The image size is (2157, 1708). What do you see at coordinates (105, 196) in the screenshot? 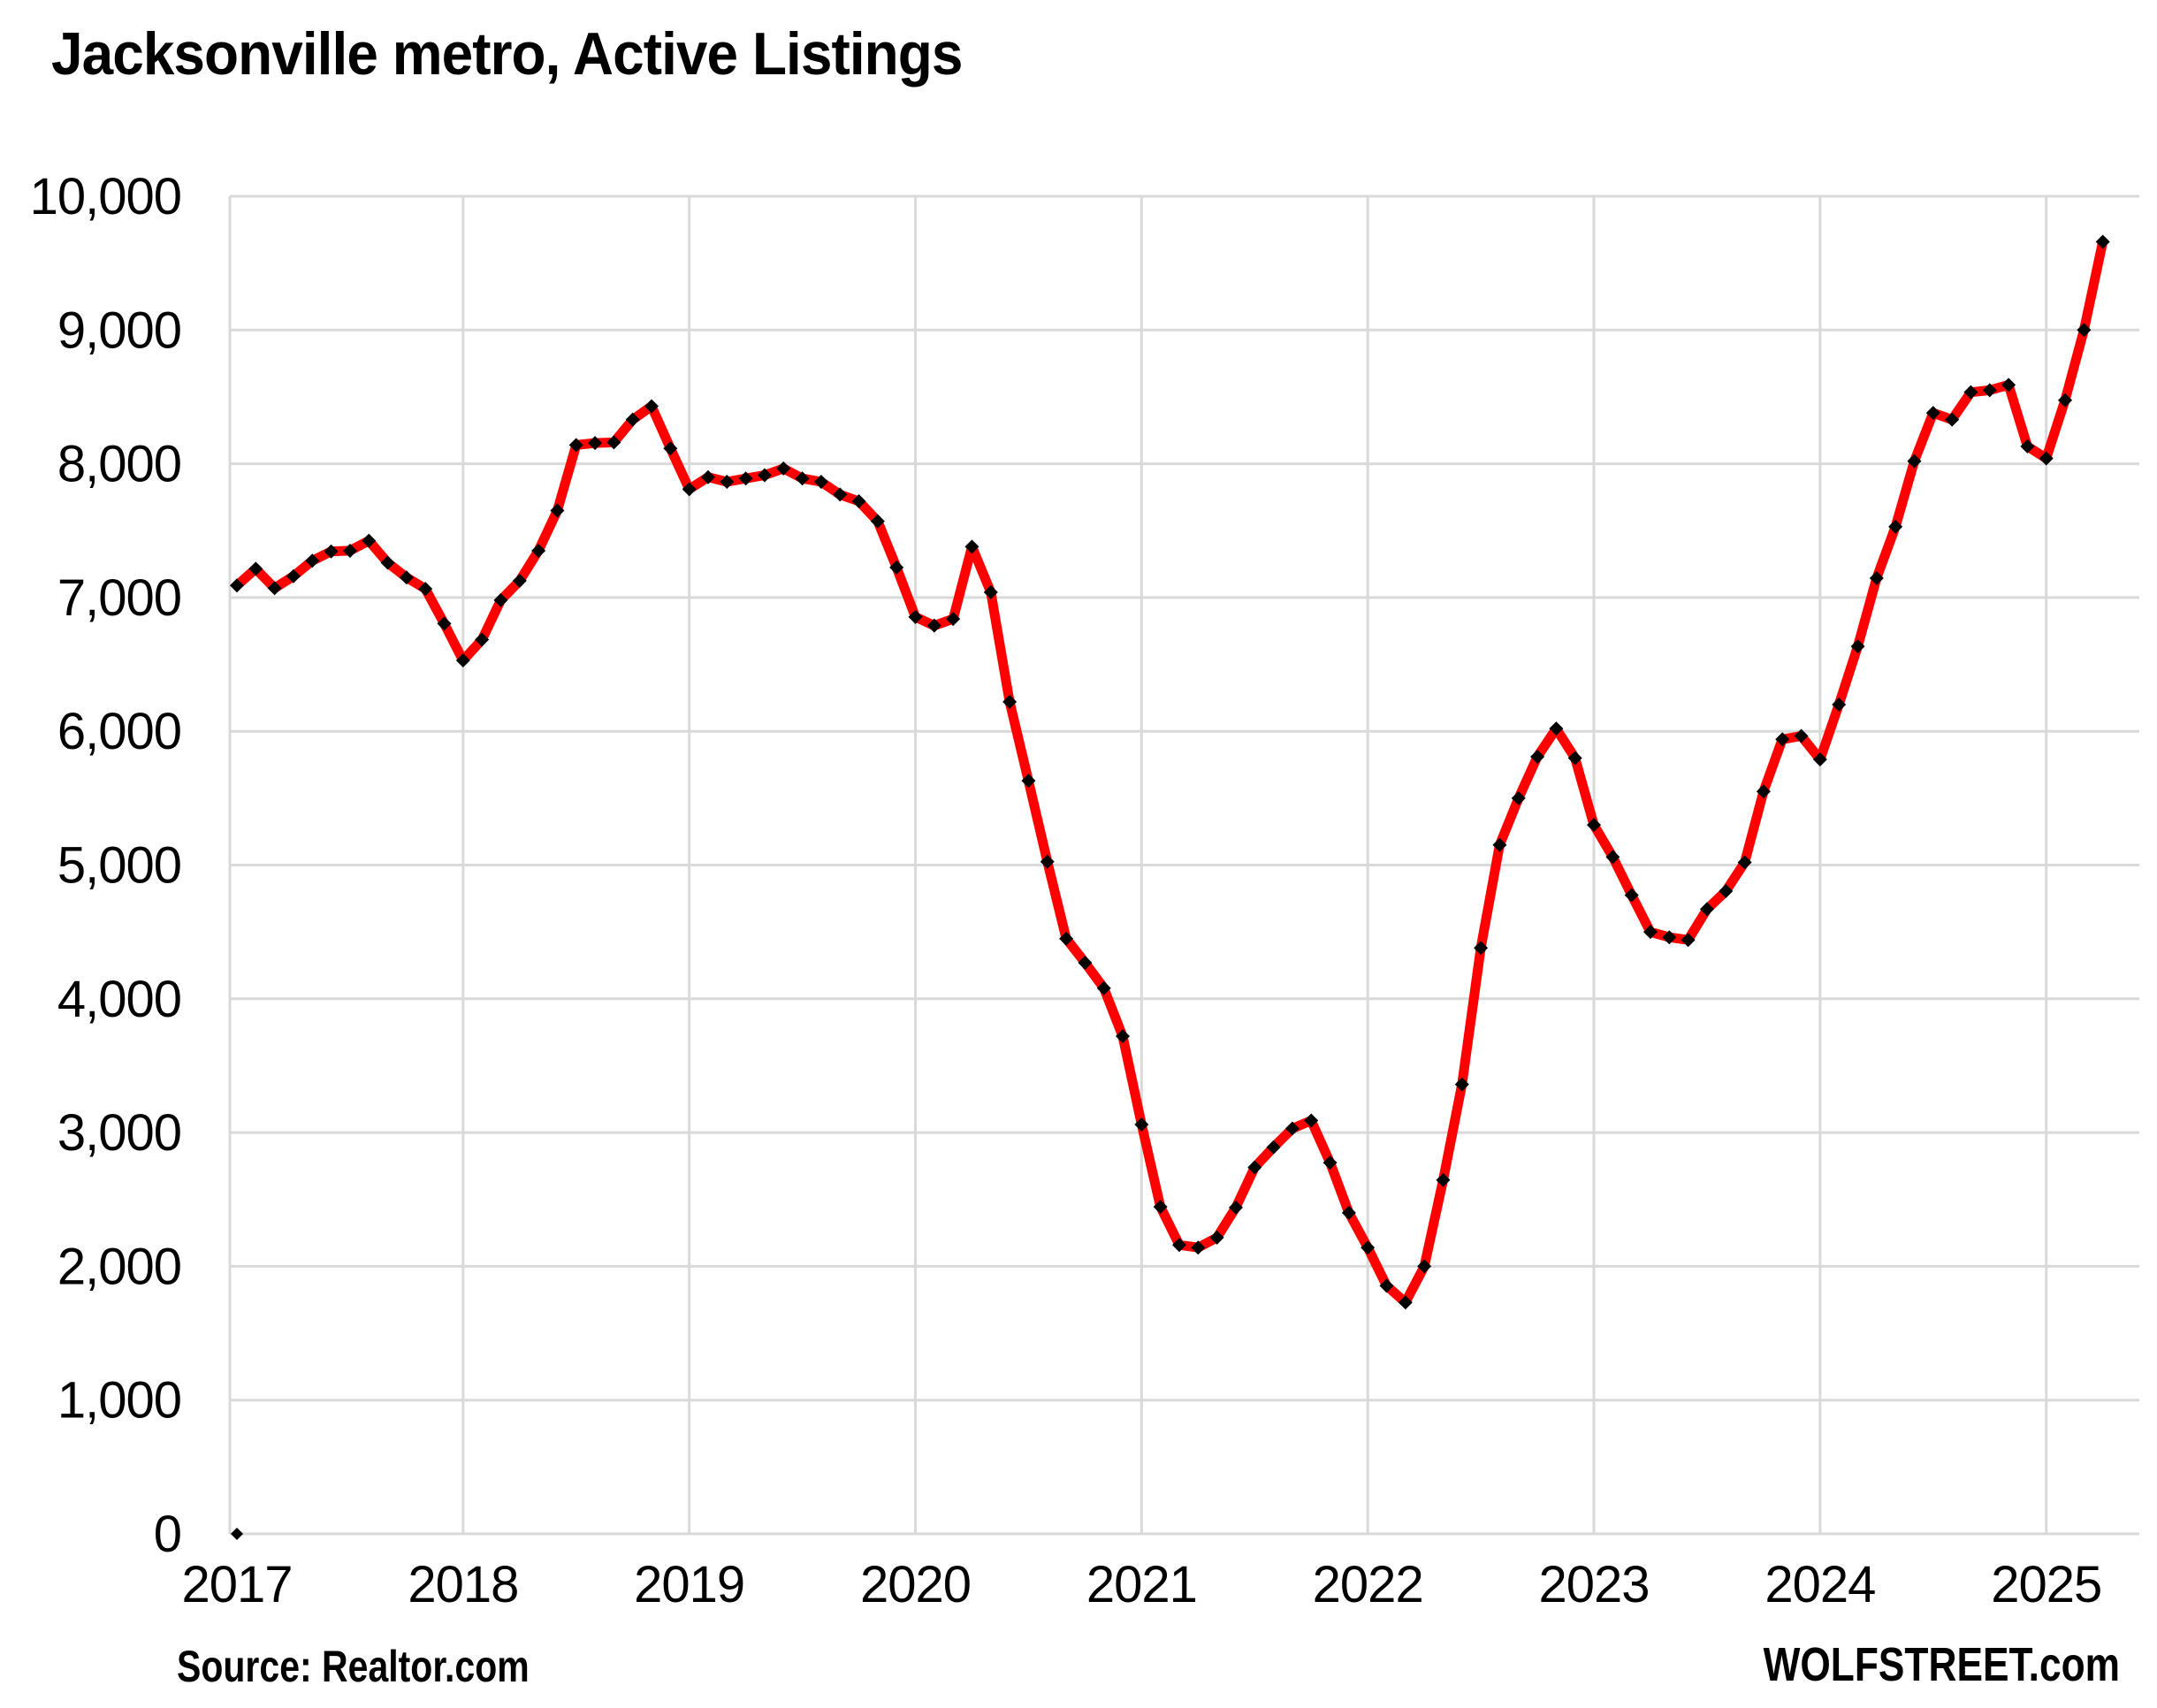
I see `y-axis-tick-label: 10,000` at bounding box center [105, 196].